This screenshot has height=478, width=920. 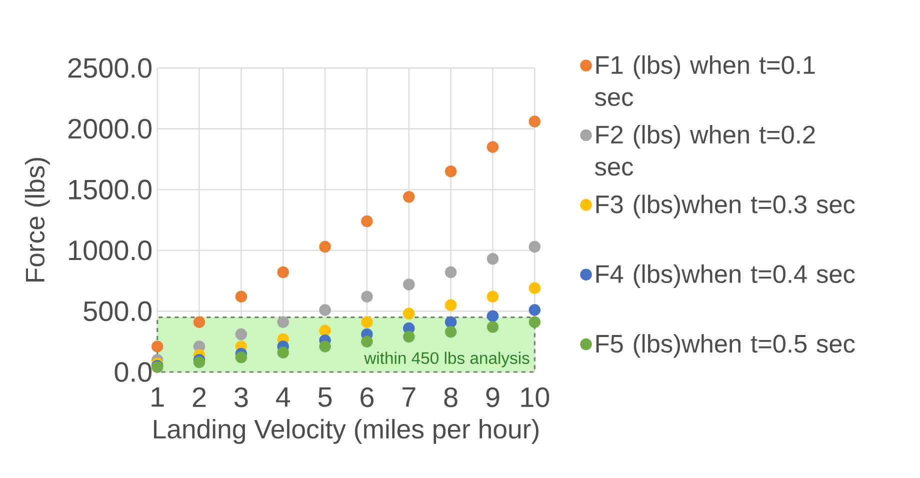 What do you see at coordinates (110, 128) in the screenshot?
I see `y-tick-label: 2000.0` at bounding box center [110, 128].